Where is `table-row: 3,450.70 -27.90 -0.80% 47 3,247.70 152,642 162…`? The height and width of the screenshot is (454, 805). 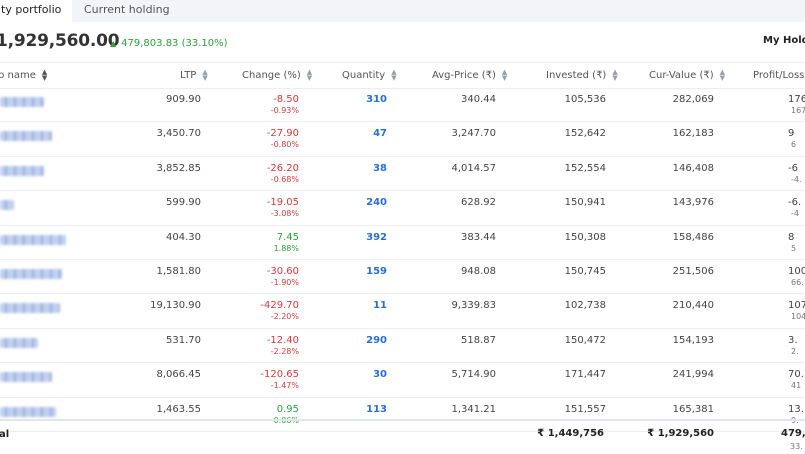
table-row: 3,450.70 -27.90 -0.80% 47 3,247.70 152,642 162… is located at coordinates (402, 139).